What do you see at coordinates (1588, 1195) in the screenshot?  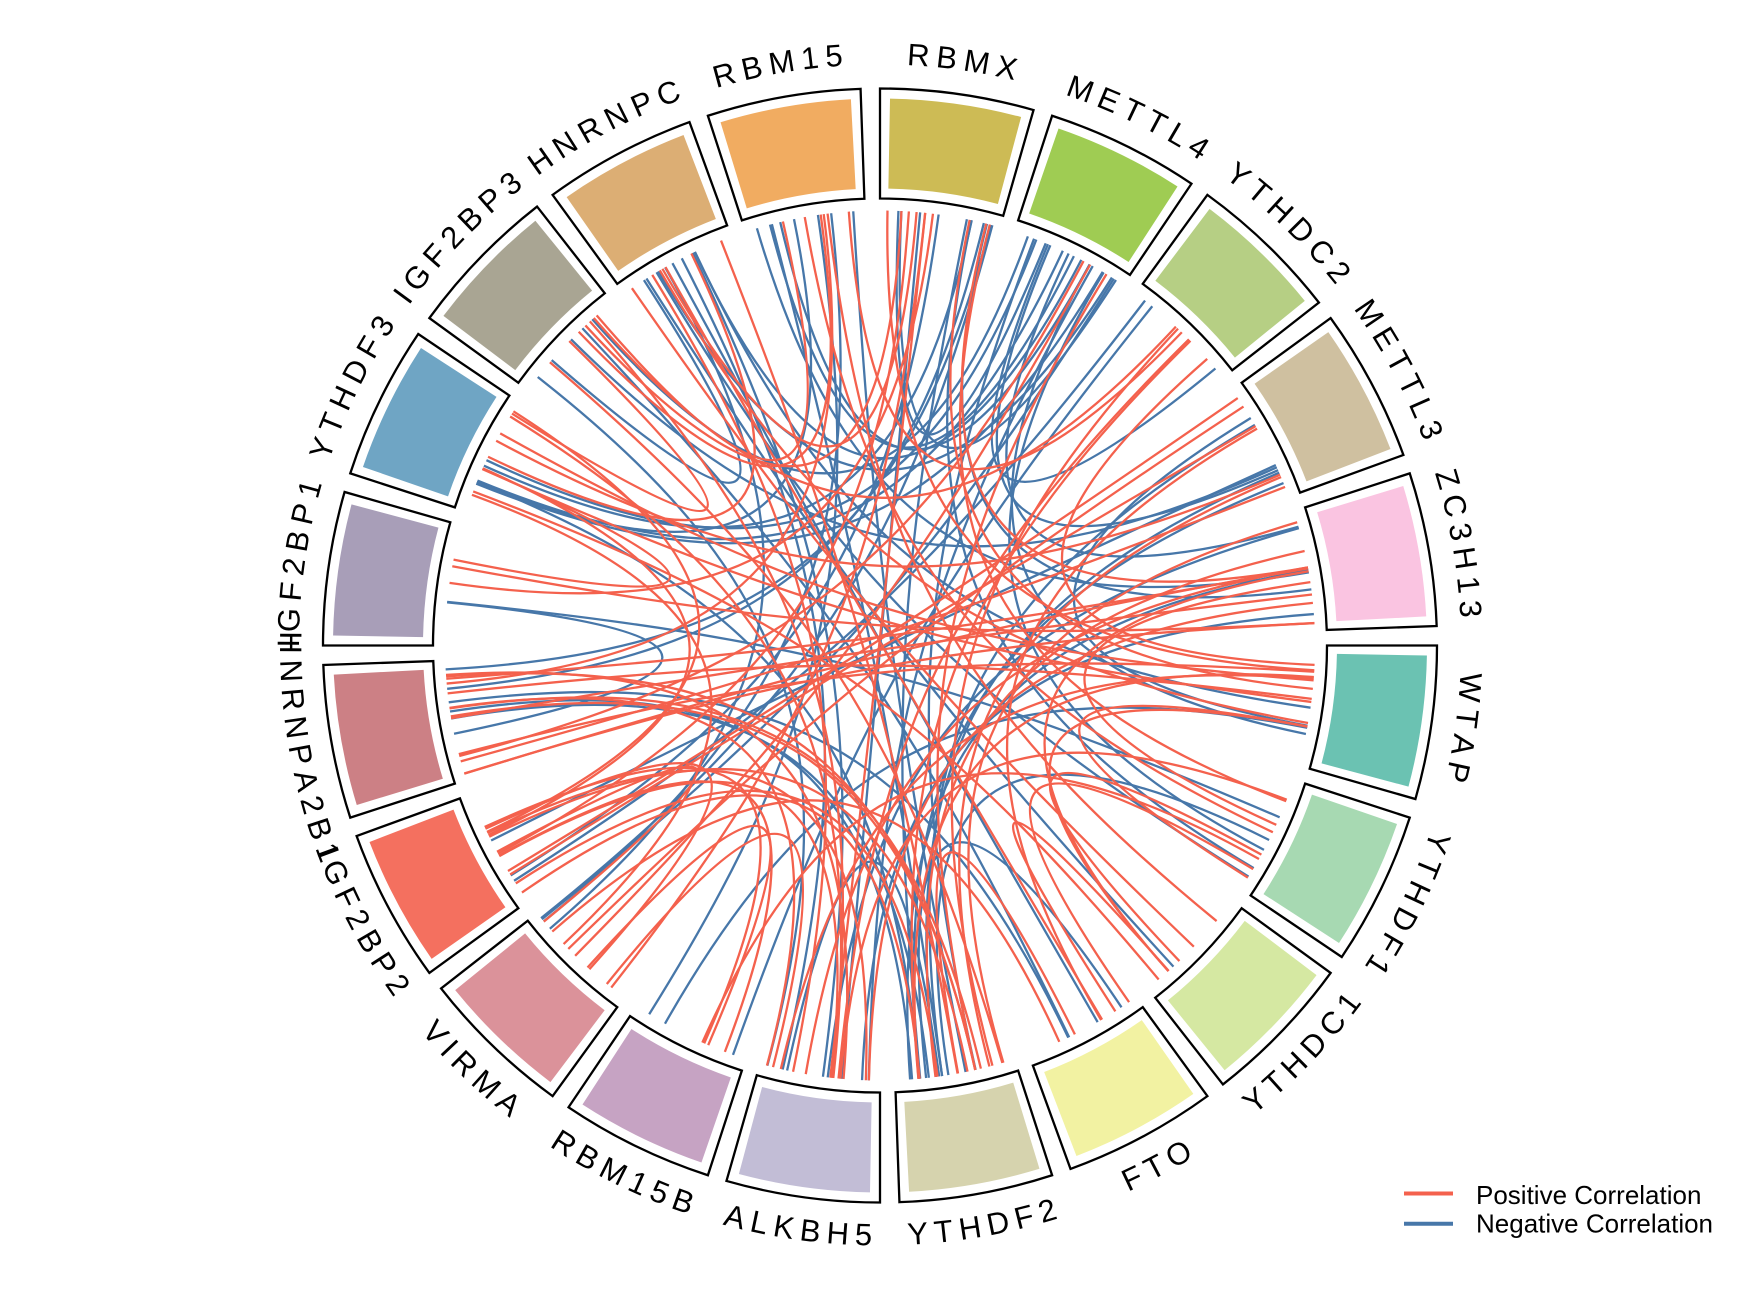 I see `svg-text: Positive Correlation` at bounding box center [1588, 1195].